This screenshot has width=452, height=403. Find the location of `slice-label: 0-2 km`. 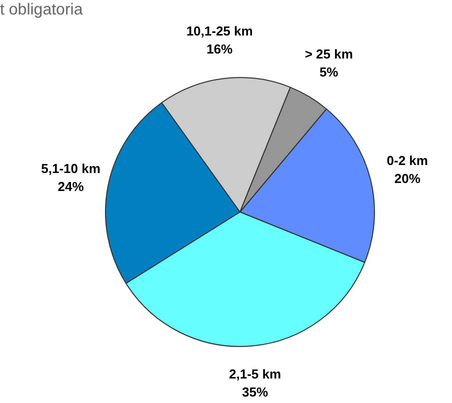

slice-label: 0-2 km is located at coordinates (407, 160).